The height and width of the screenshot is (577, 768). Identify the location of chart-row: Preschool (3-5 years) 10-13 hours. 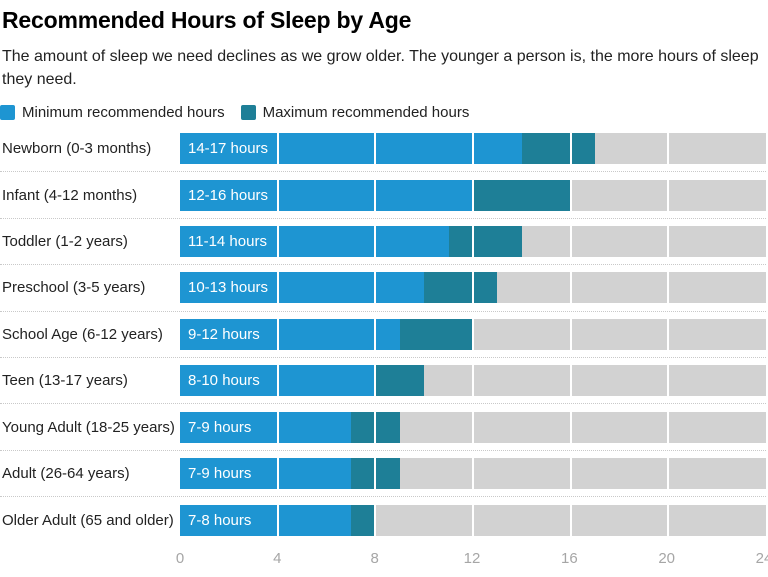
(383, 288).